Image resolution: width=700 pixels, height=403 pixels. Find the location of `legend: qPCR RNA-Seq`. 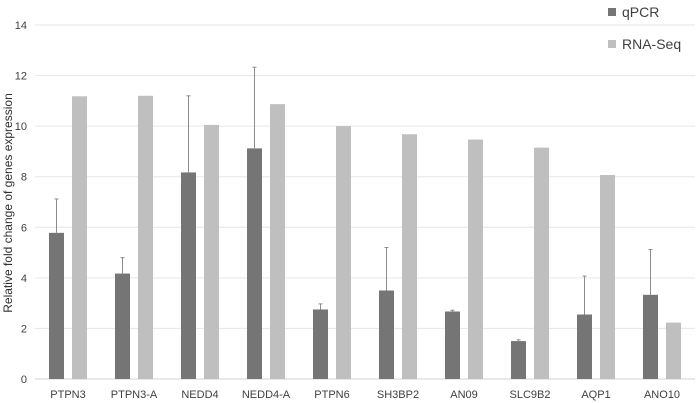

legend: qPCR RNA-Seq is located at coordinates (644, 28).